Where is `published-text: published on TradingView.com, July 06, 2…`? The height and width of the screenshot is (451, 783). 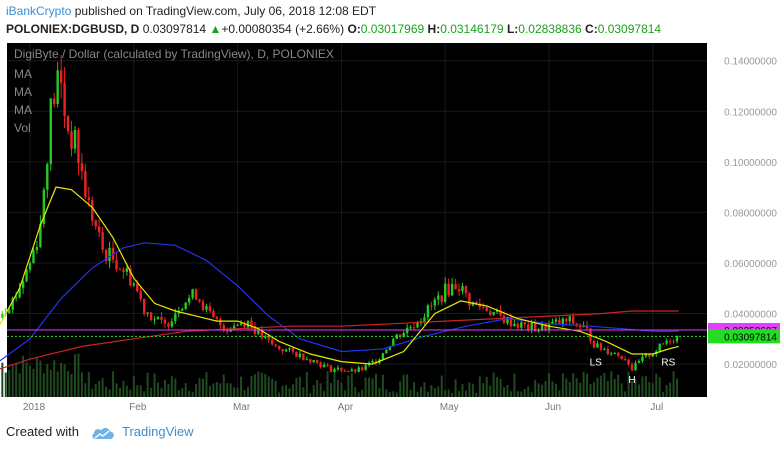 published-text: published on TradingView.com, July 06, 2… is located at coordinates (225, 11).